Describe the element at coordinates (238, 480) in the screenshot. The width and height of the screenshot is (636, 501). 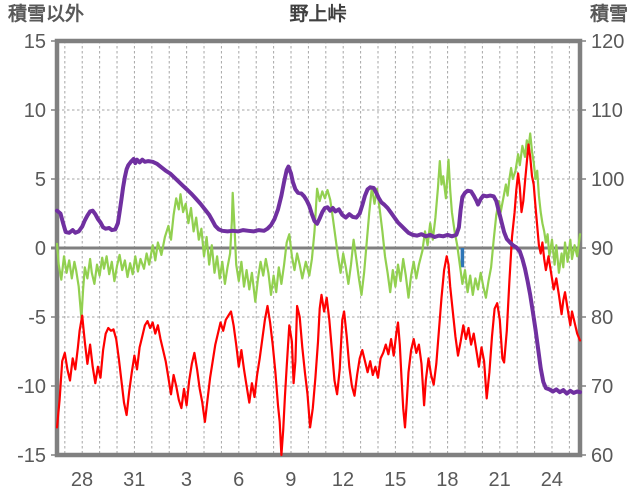
I see `x-axis-tick-label: 6` at that location.